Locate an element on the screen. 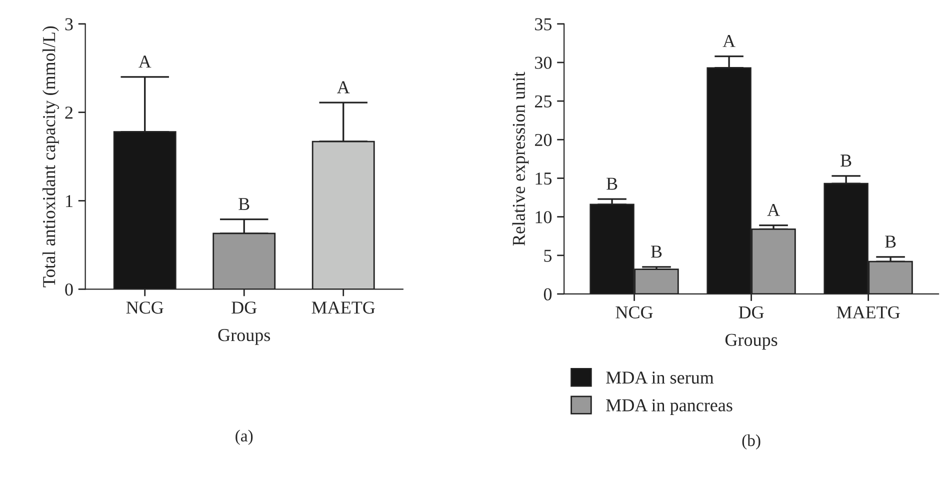  y-tick-label: 15 is located at coordinates (544, 178).